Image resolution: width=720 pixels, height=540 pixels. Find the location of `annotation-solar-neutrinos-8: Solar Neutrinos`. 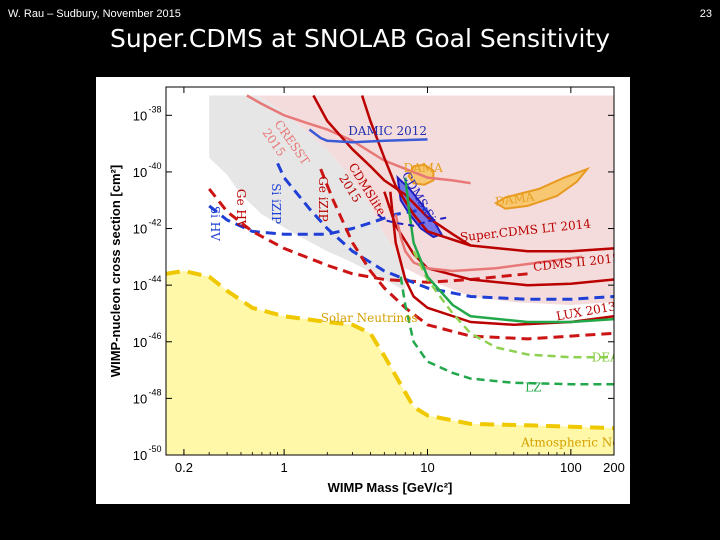

annotation-solar-neutrinos-8: Solar Neutrinos is located at coordinates (369, 318).